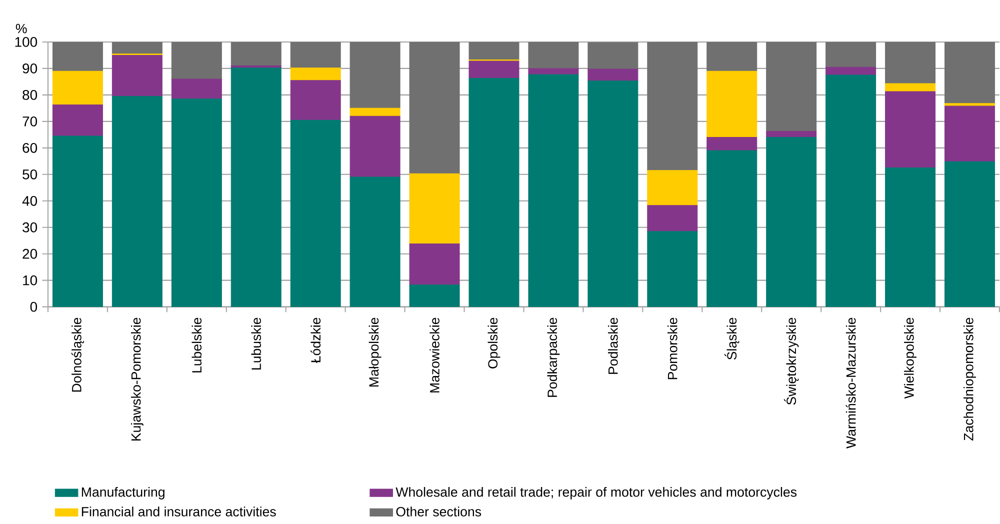  I want to click on y-tick-label: 70, so click(30, 121).